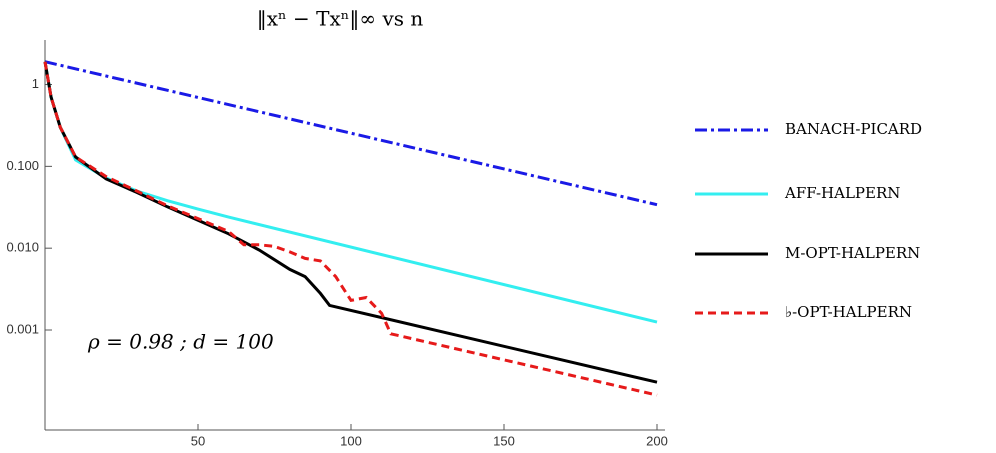  I want to click on y-tick-label: 0.010, so click(22, 247).